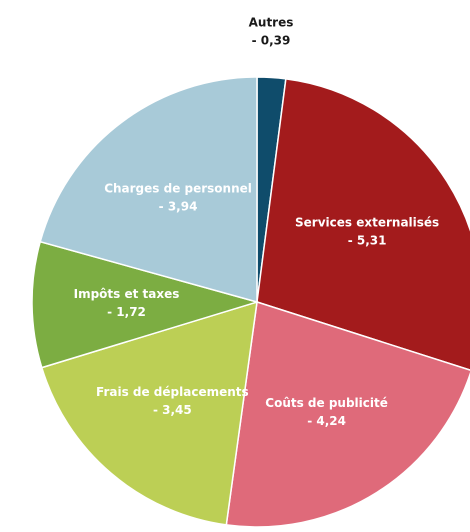 This screenshot has width=470, height=532. What do you see at coordinates (145, 304) in the screenshot?
I see `pie-slice` at bounding box center [145, 304].